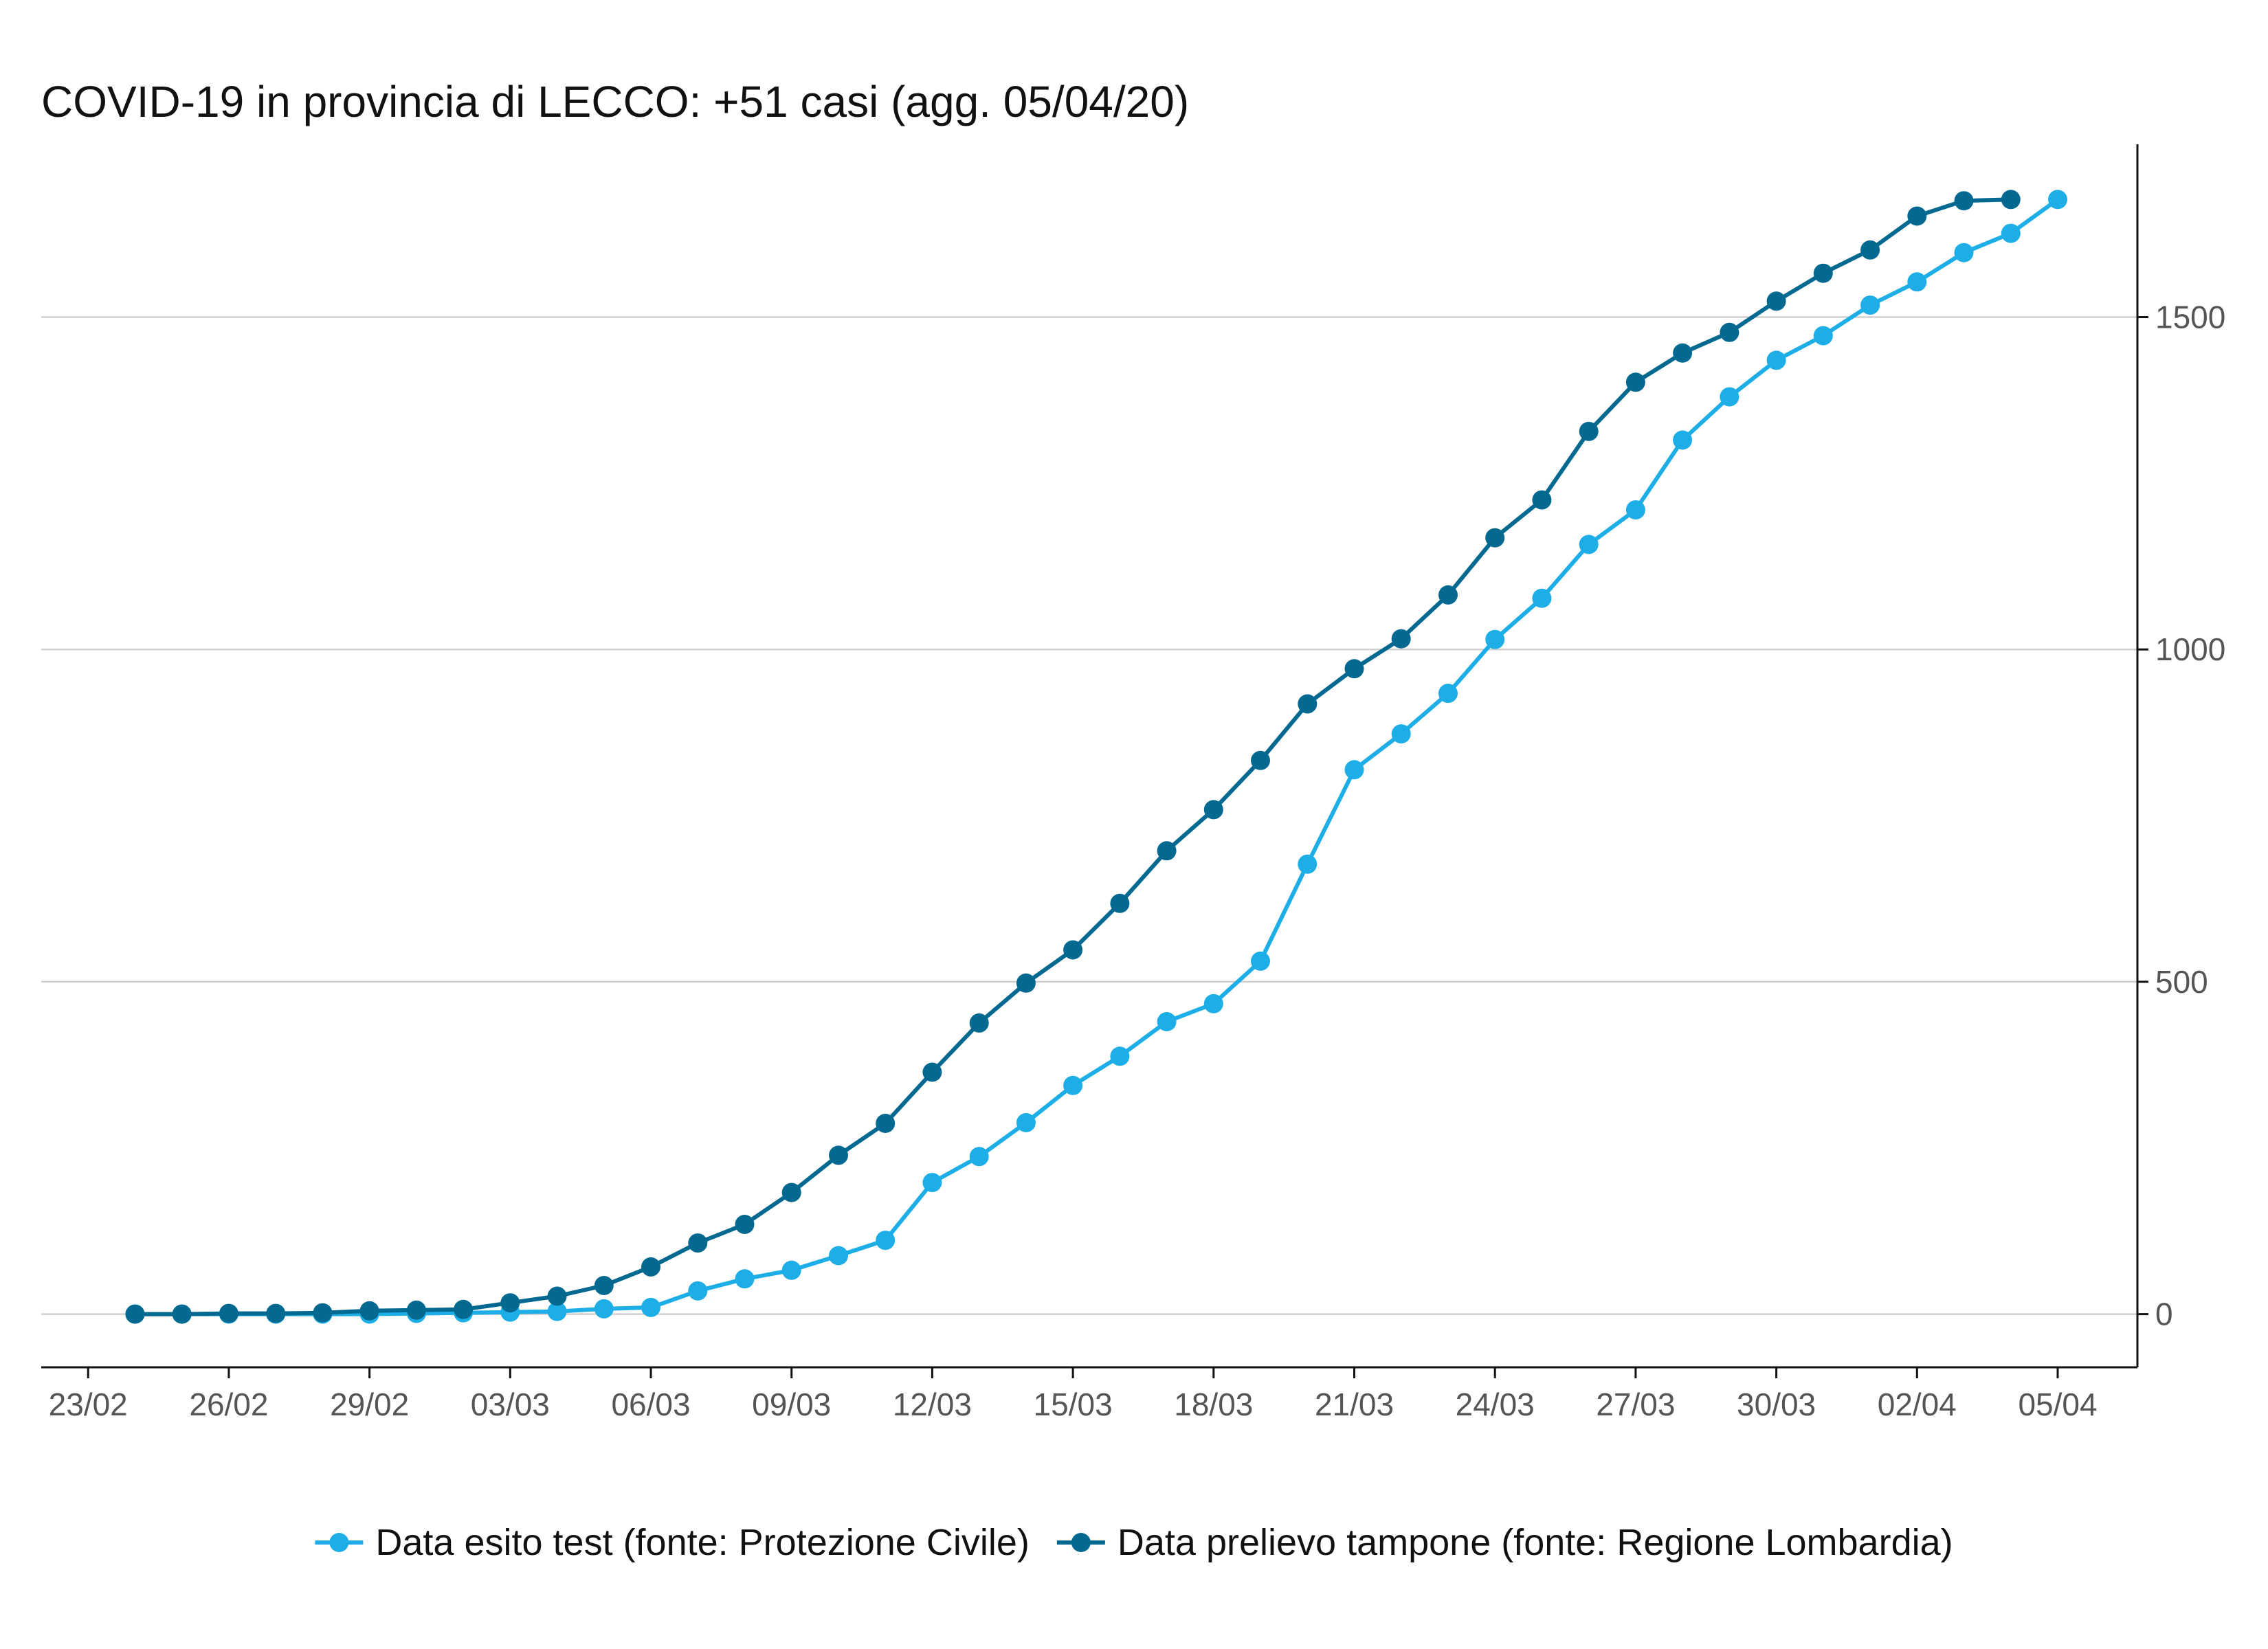  What do you see at coordinates (229, 1404) in the screenshot?
I see `x-tick-label: 26/02` at bounding box center [229, 1404].